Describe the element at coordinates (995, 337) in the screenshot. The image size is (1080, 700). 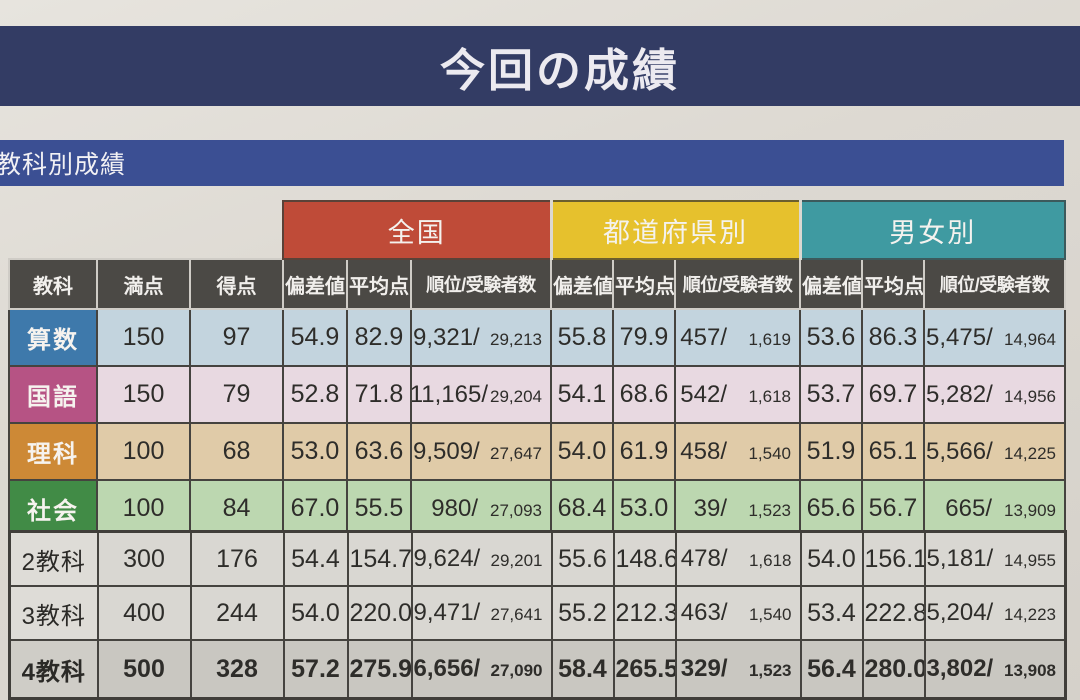
I see `cell-rank-gender: 5,475/14,964` at that location.